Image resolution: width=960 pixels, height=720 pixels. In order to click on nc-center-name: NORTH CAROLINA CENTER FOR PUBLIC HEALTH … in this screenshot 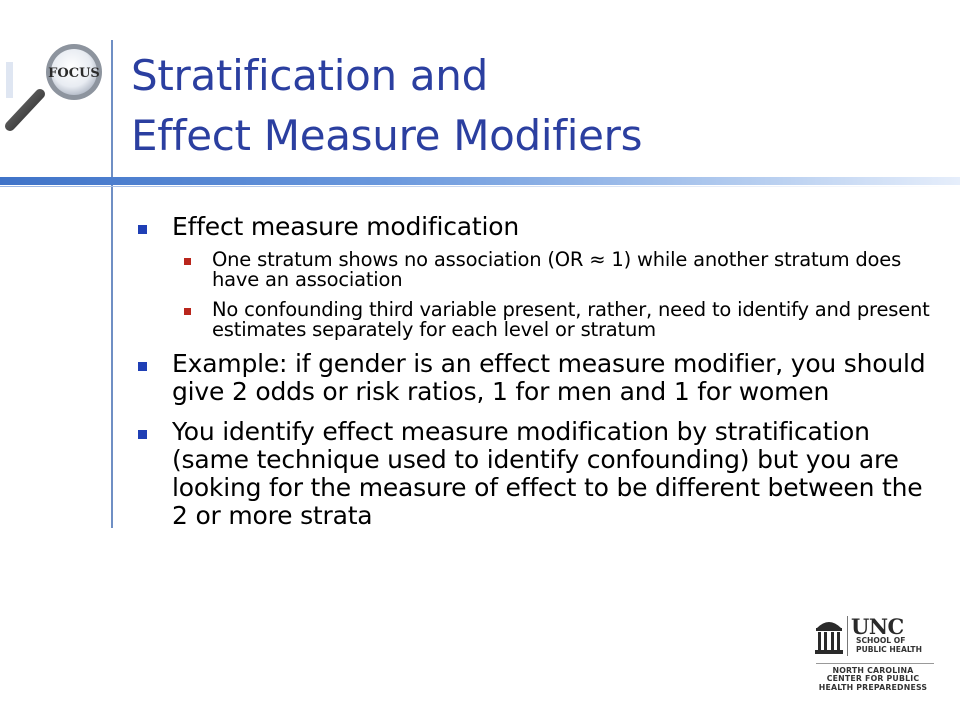, I will do `click(873, 679)`.